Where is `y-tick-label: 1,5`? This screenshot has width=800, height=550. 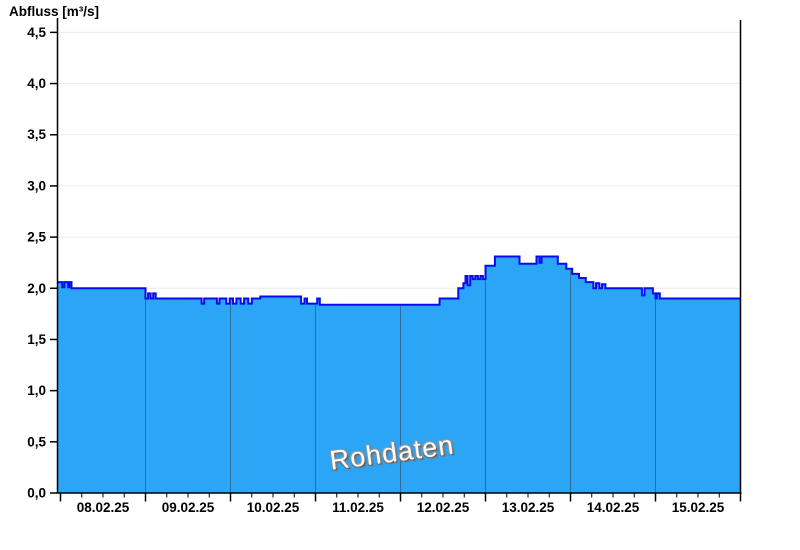 y-tick-label: 1,5 is located at coordinates (36, 339).